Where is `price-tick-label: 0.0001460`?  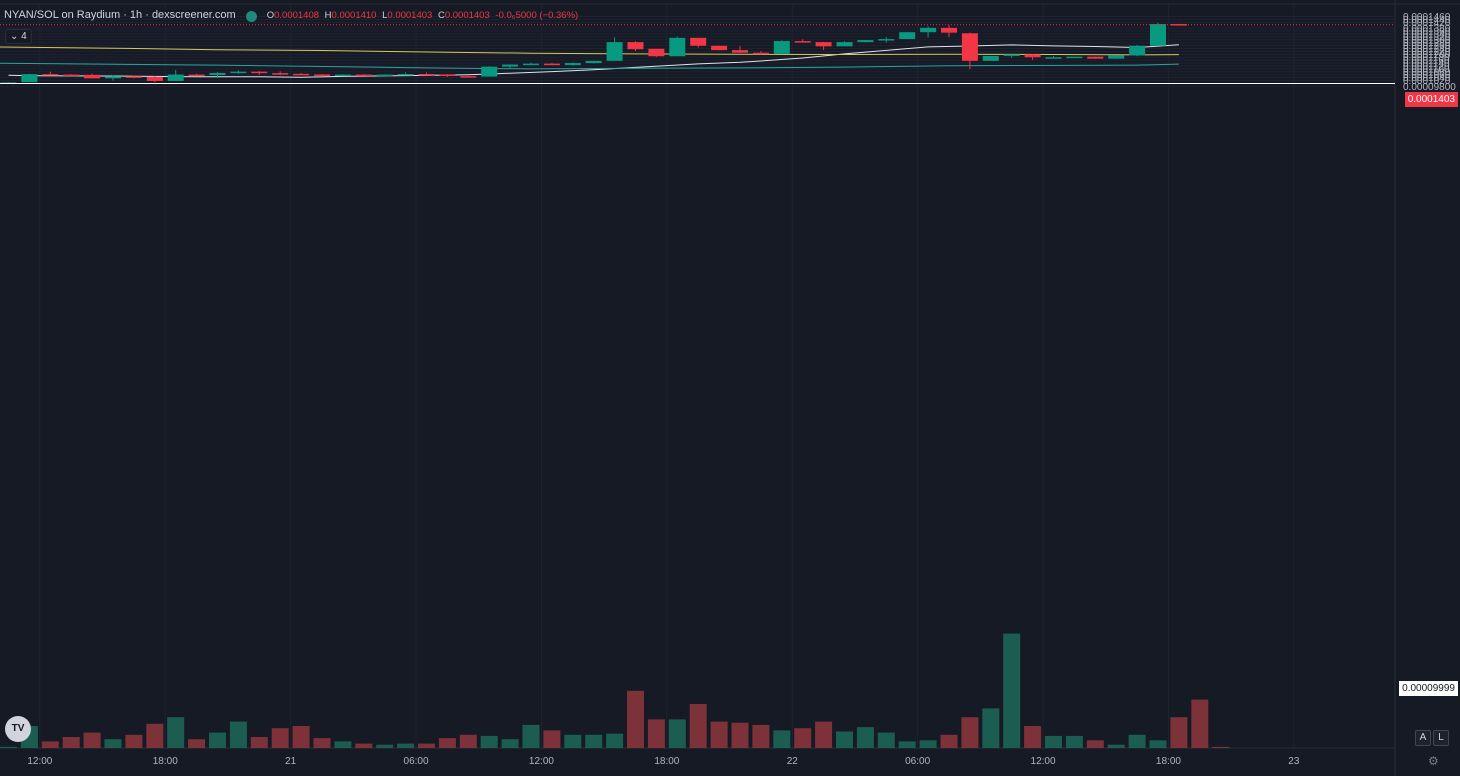 price-tick-label: 0.0001460 is located at coordinates (1427, 17).